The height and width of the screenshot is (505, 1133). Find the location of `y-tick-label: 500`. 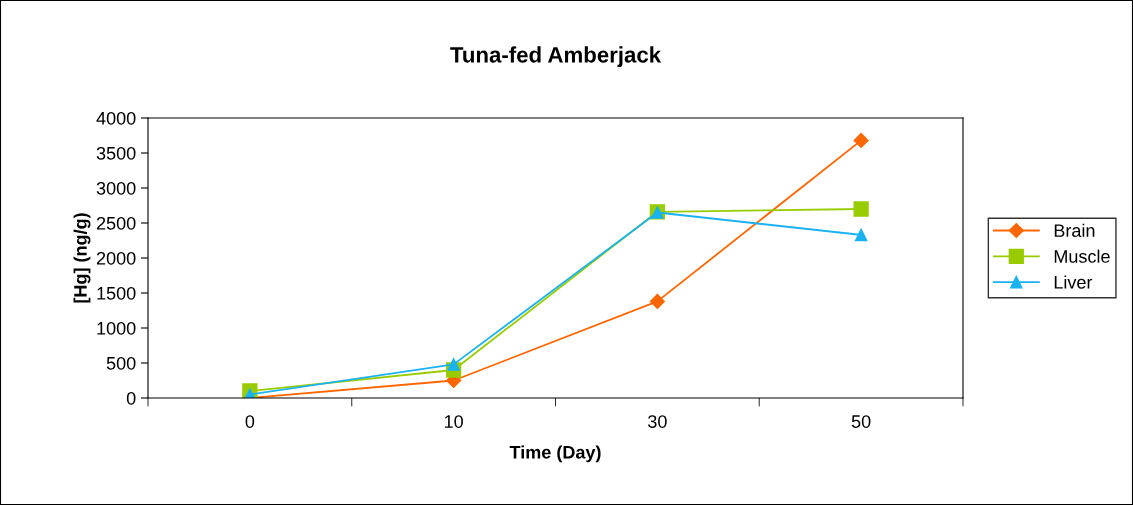

y-tick-label: 500 is located at coordinates (121, 363).